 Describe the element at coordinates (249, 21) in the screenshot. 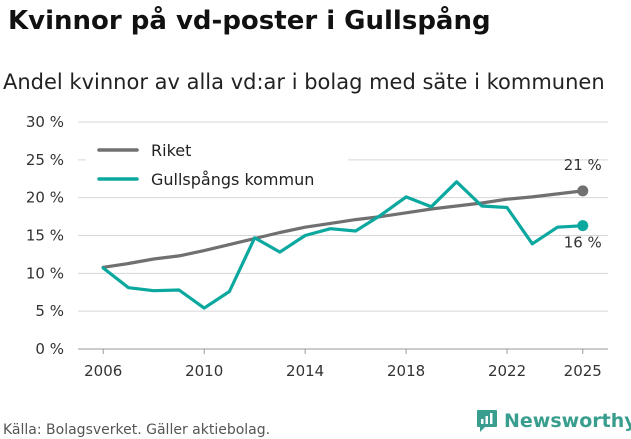

I see `chart-title: Kvinnor på vd-poster i Gullspång` at that location.